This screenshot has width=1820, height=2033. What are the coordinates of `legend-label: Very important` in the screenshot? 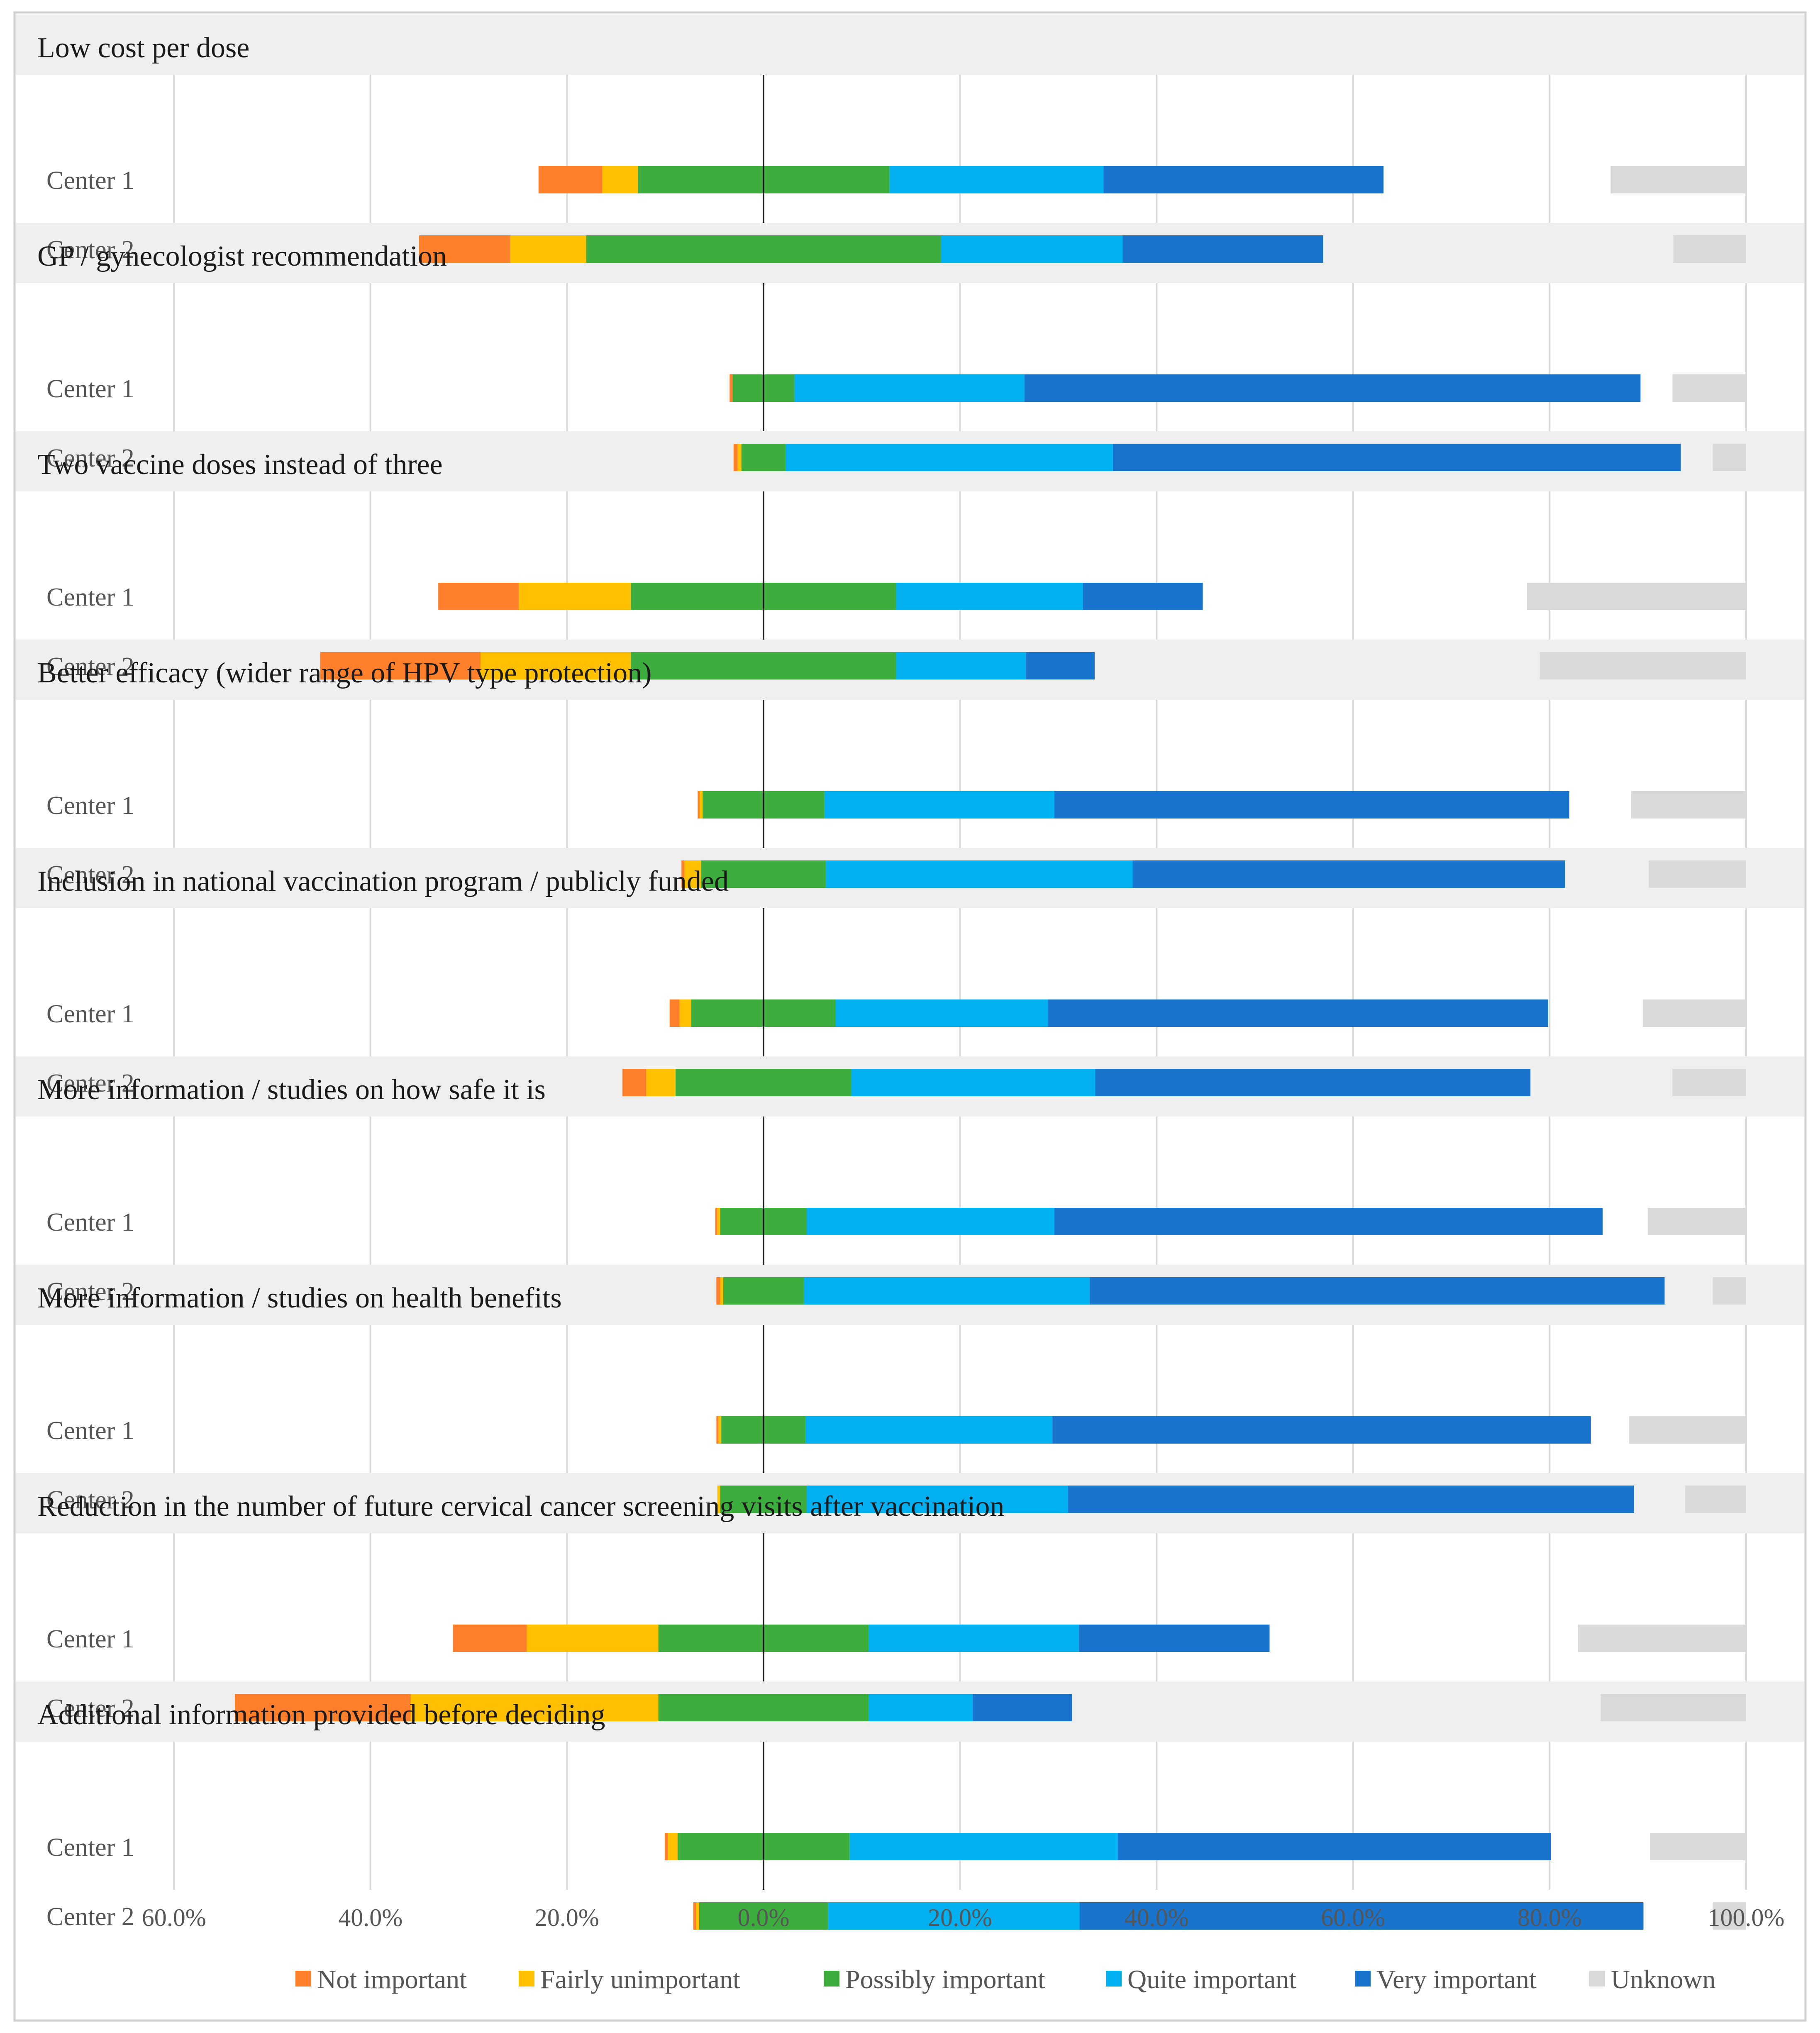 It's located at (1456, 1979).